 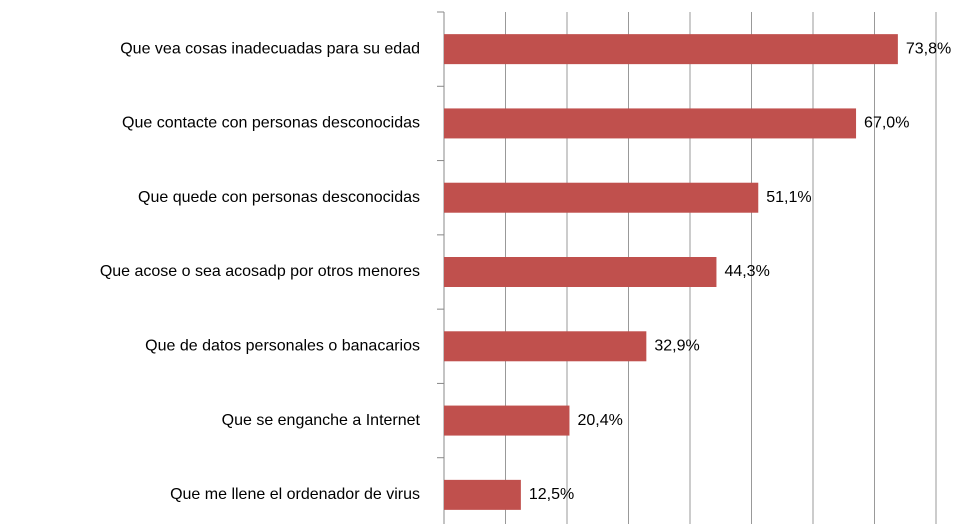 What do you see at coordinates (271, 123) in the screenshot?
I see `category-label: Que contacte con personas desconocidas` at bounding box center [271, 123].